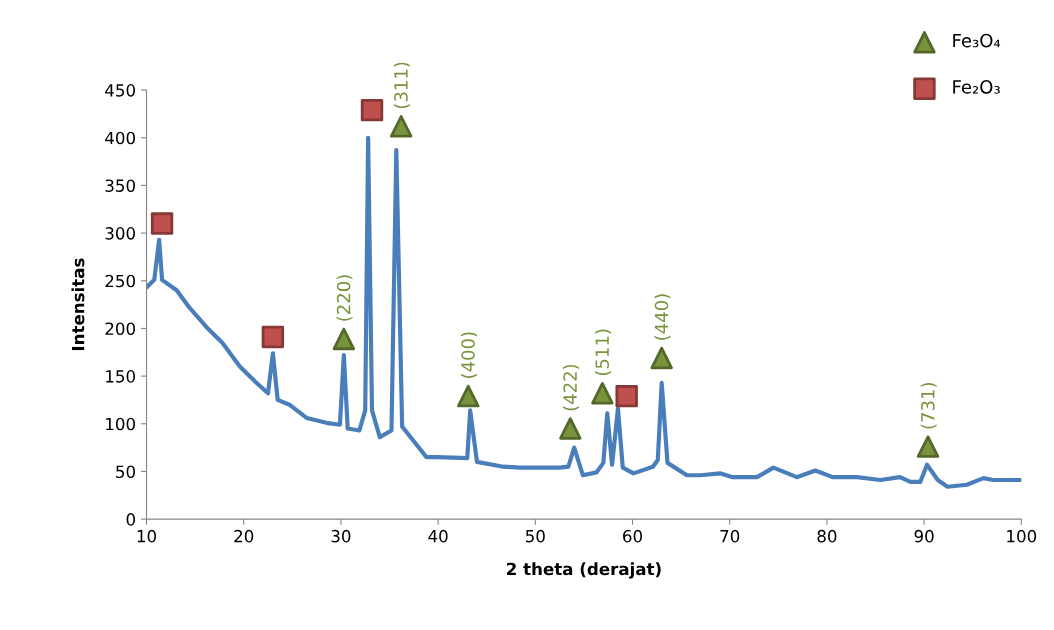  Describe the element at coordinates (244, 536) in the screenshot. I see `x-tick-label: 20` at that location.